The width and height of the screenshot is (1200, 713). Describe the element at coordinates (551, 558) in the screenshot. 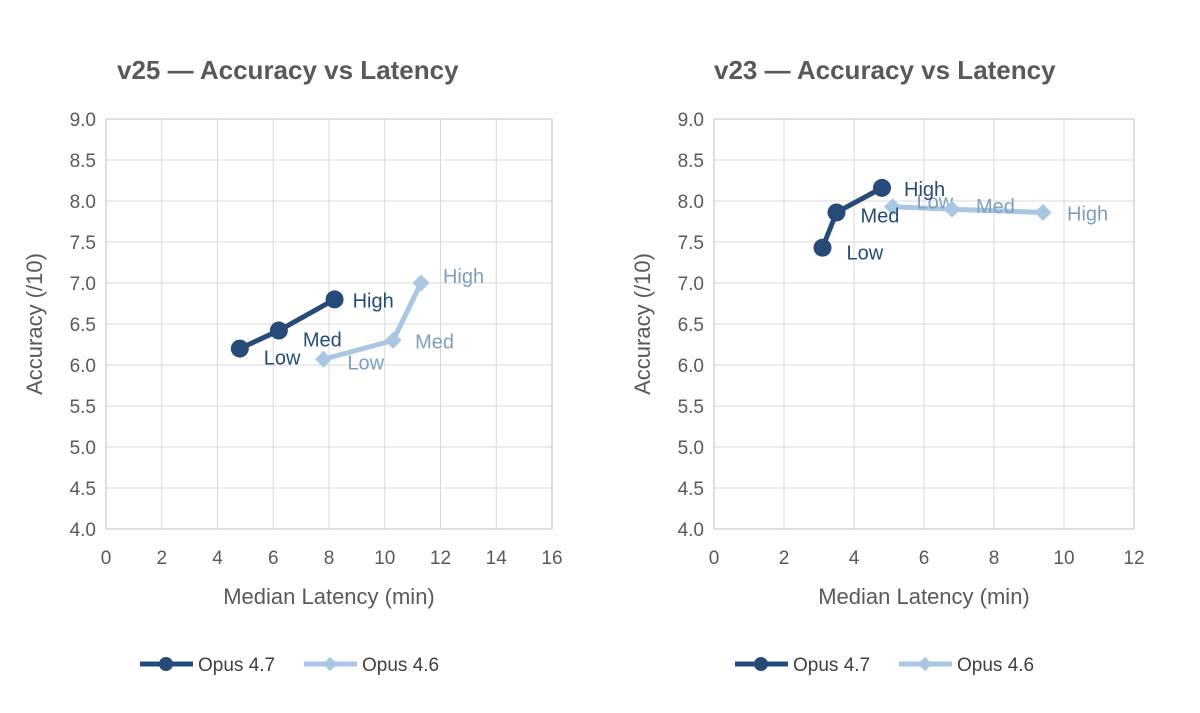

I see `x-tick-label: 16` at that location.